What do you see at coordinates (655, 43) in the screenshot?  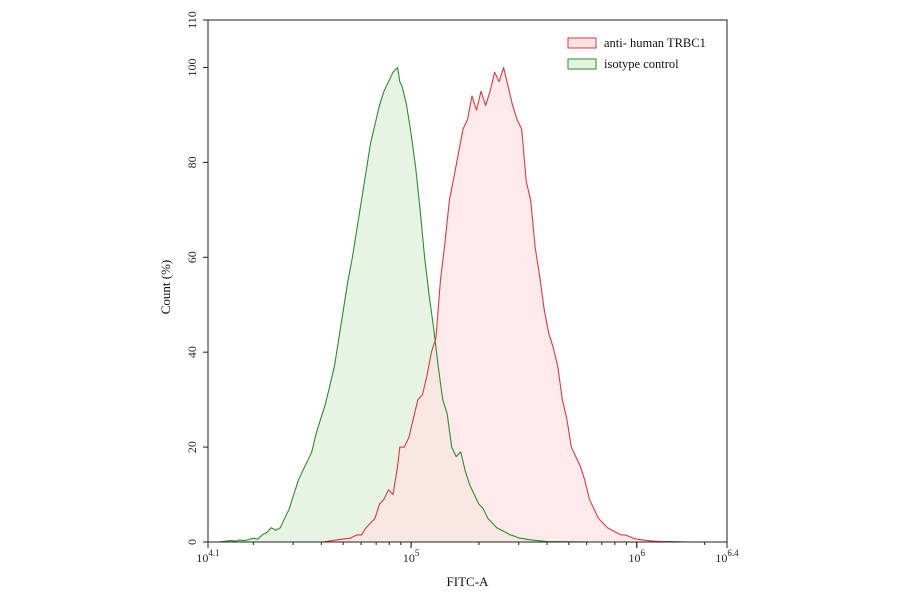 I see `legend-label: anti- human TRBC1` at bounding box center [655, 43].